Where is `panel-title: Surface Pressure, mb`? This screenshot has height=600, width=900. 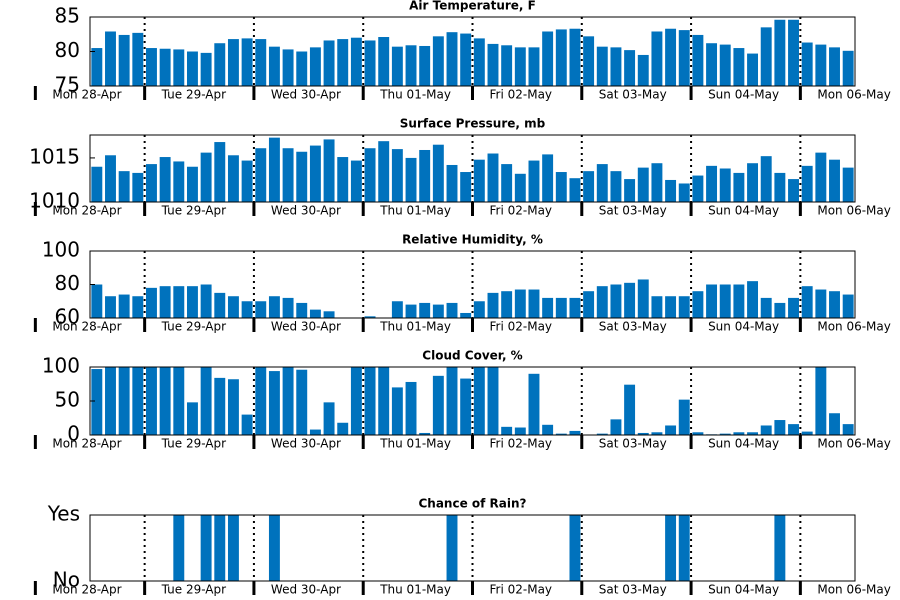
panel-title: Surface Pressure, mb is located at coordinates (473, 124).